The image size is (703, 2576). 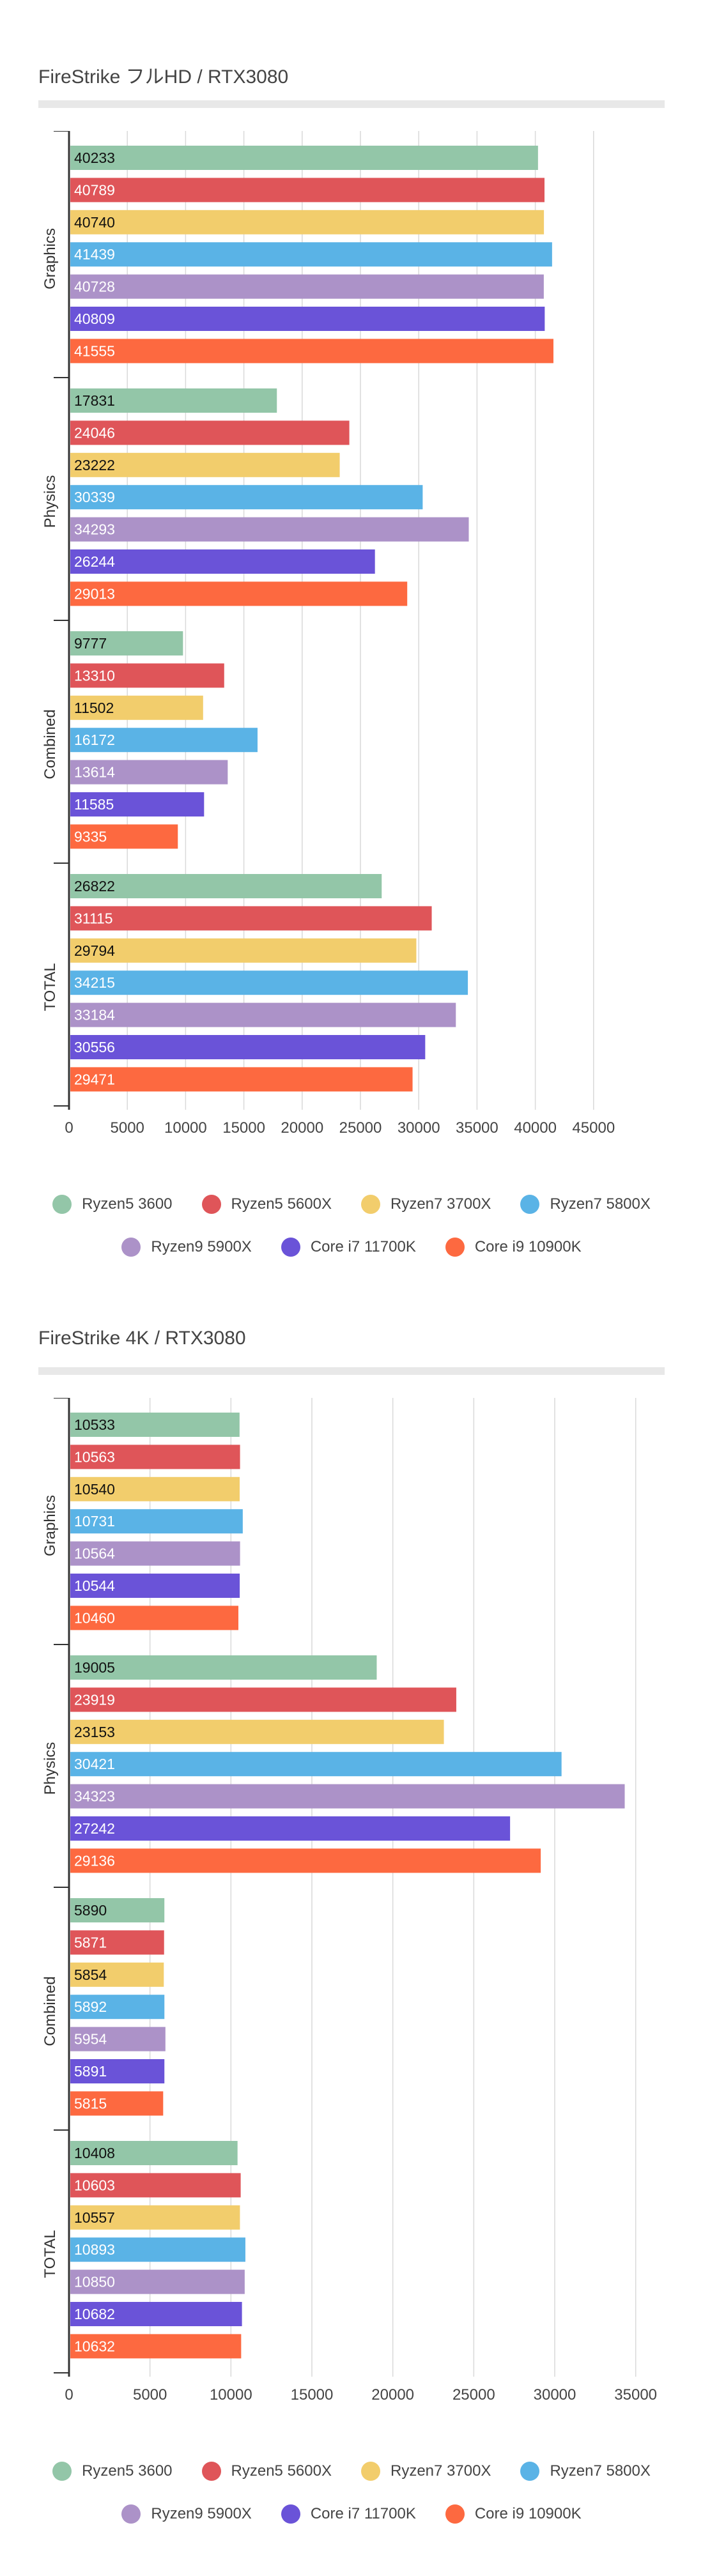 I want to click on data-label: 40728, so click(x=94, y=287).